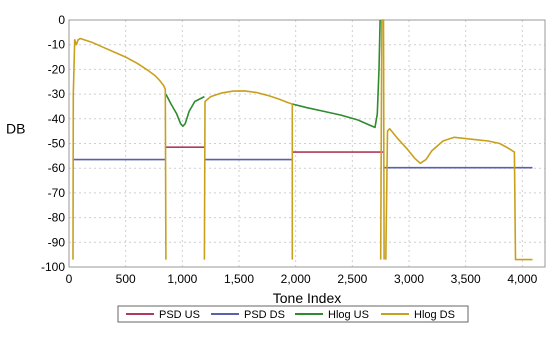 This screenshot has height=357, width=560. I want to click on y-tick-label: -70, so click(57, 193).